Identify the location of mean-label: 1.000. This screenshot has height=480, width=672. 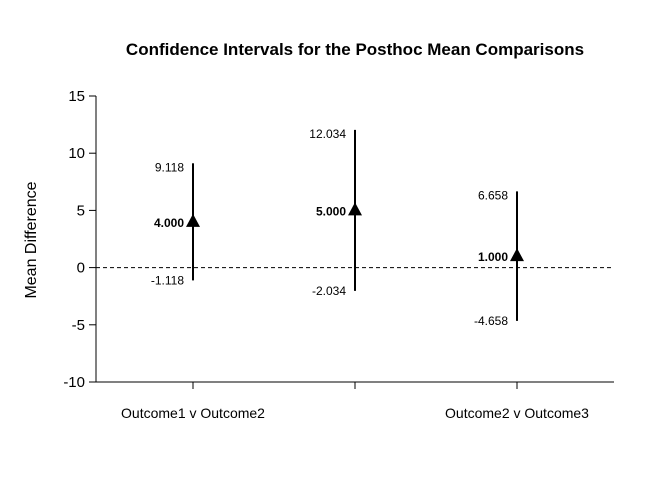
(493, 257).